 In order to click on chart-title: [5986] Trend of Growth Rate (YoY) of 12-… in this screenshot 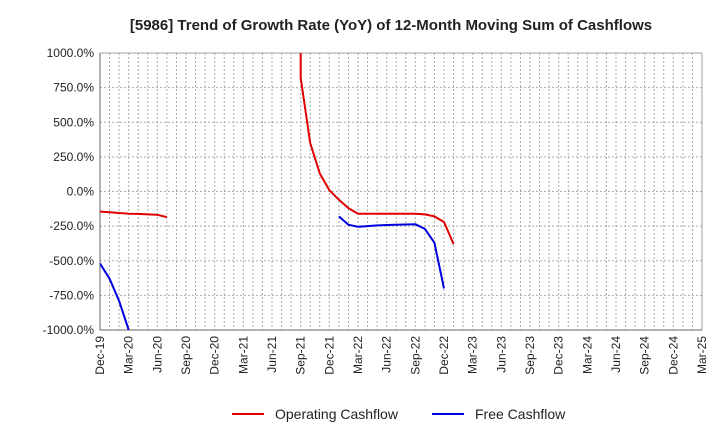, I will do `click(391, 25)`.